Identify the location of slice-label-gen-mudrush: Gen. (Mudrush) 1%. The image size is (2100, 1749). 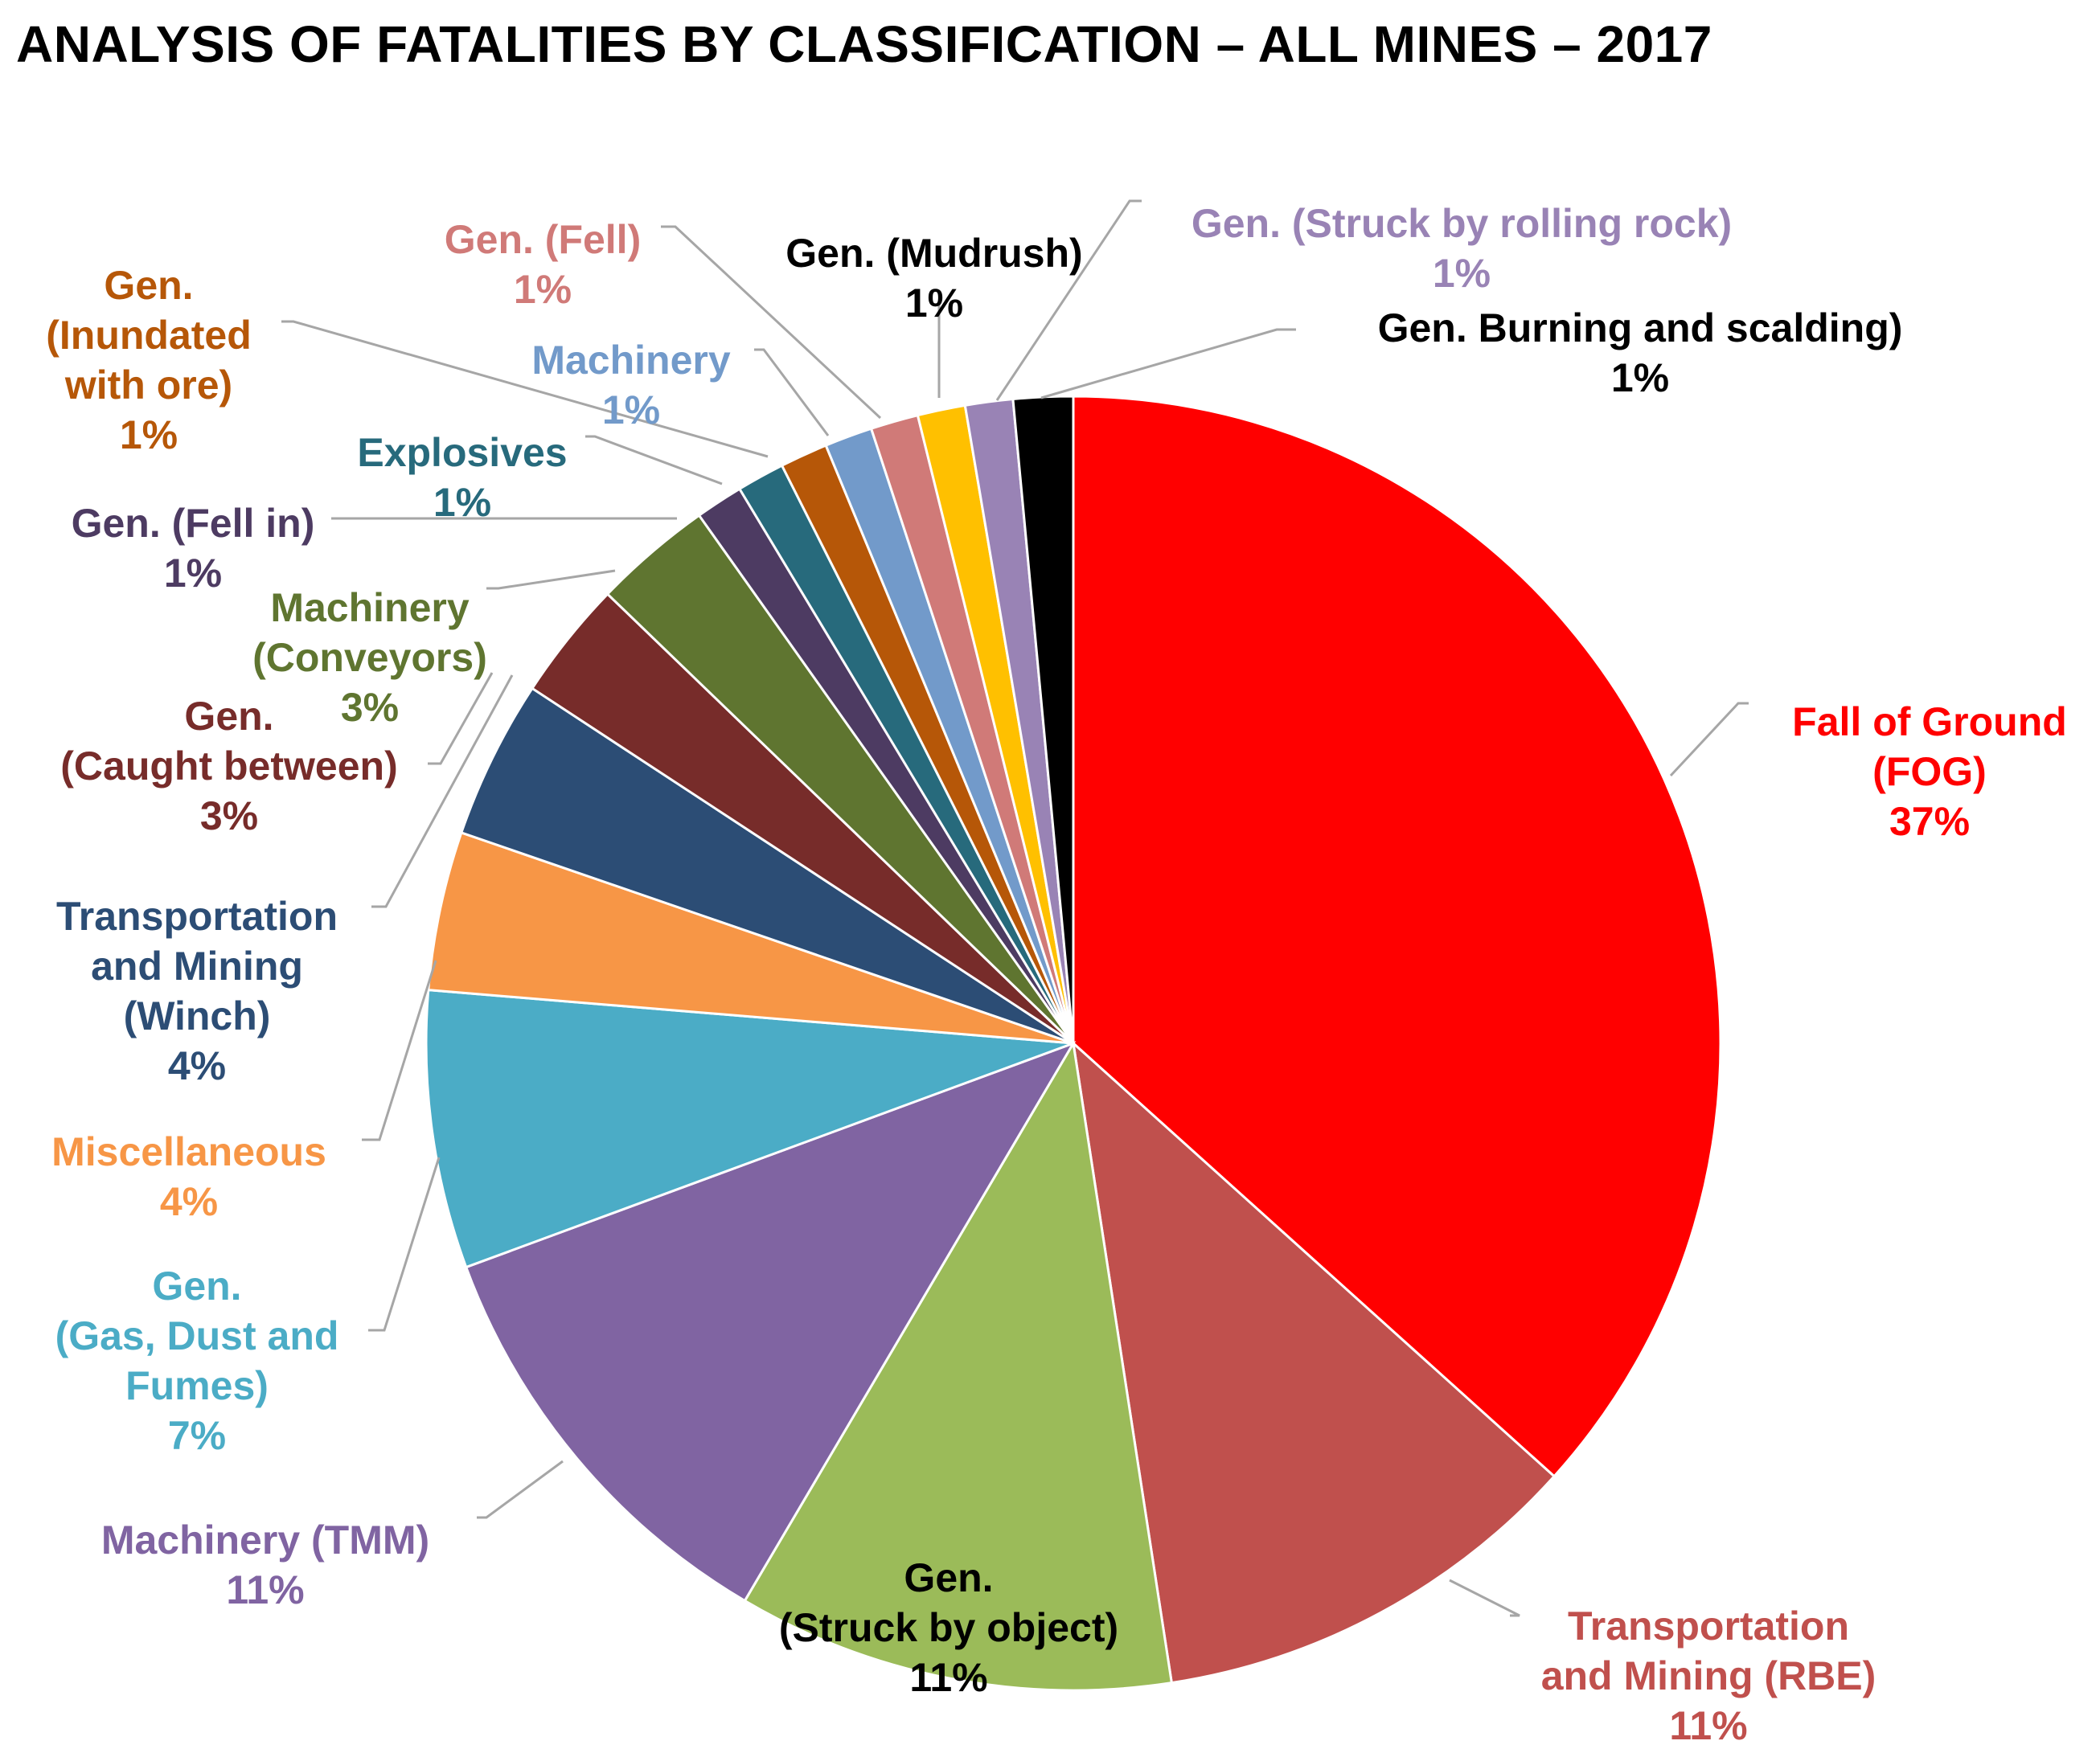
(933, 278).